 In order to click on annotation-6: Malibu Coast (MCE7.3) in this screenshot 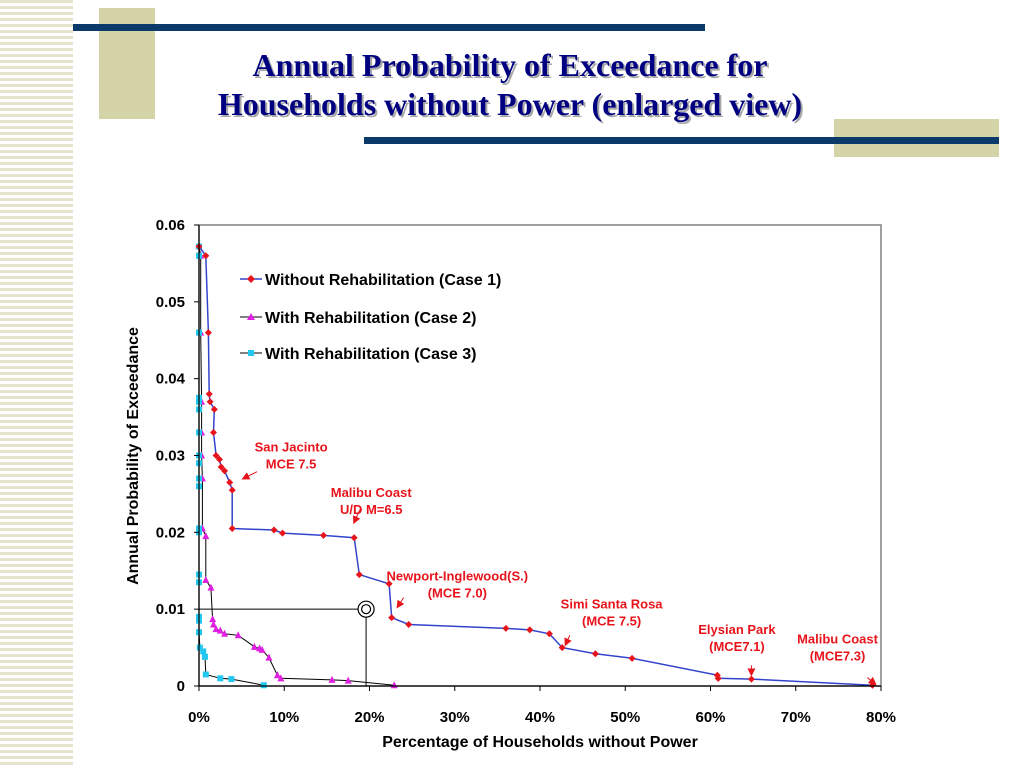, I will do `click(838, 658)`.